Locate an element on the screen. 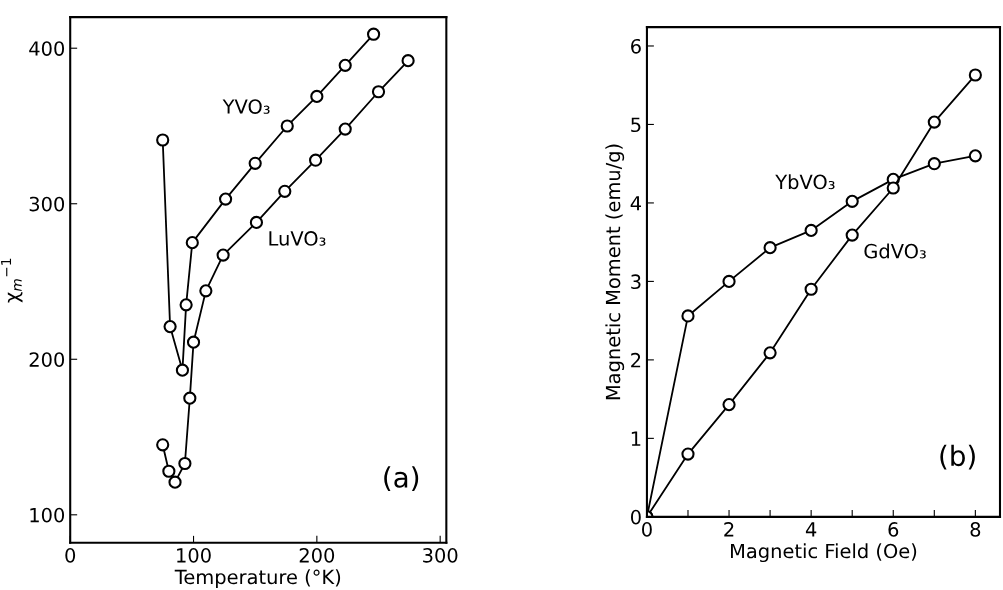  x-axis-title: Temperature (°K) is located at coordinates (257, 579).